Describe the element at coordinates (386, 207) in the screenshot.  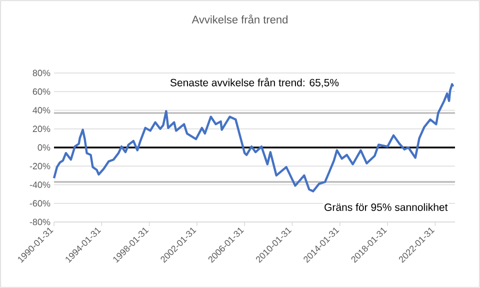
I see `annotation: Gräns för 95% sannolikhet` at that location.